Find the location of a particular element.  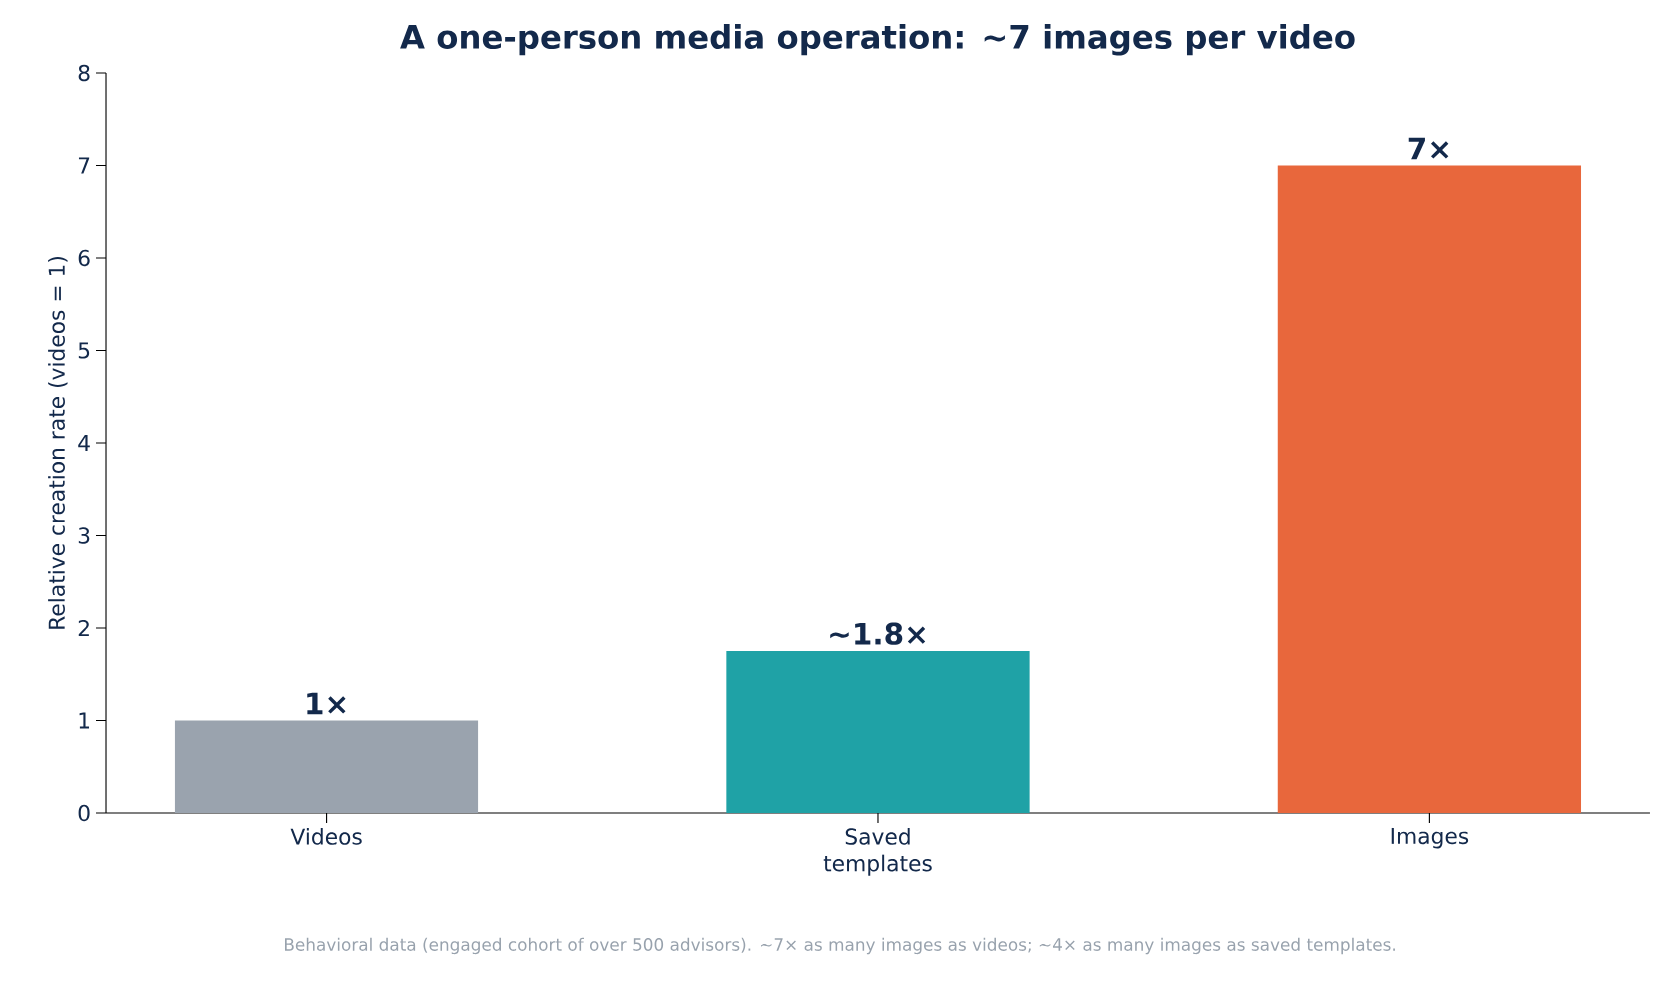

y-tick-label: 5 is located at coordinates (84, 350).